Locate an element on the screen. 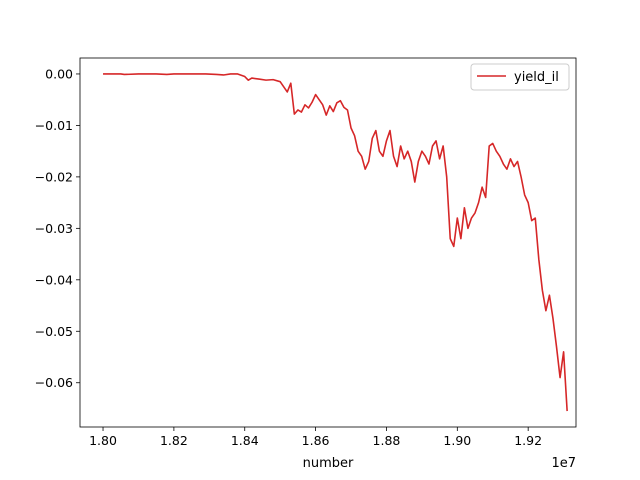 This screenshot has height=480, width=640. legend-frame is located at coordinates (520, 77).